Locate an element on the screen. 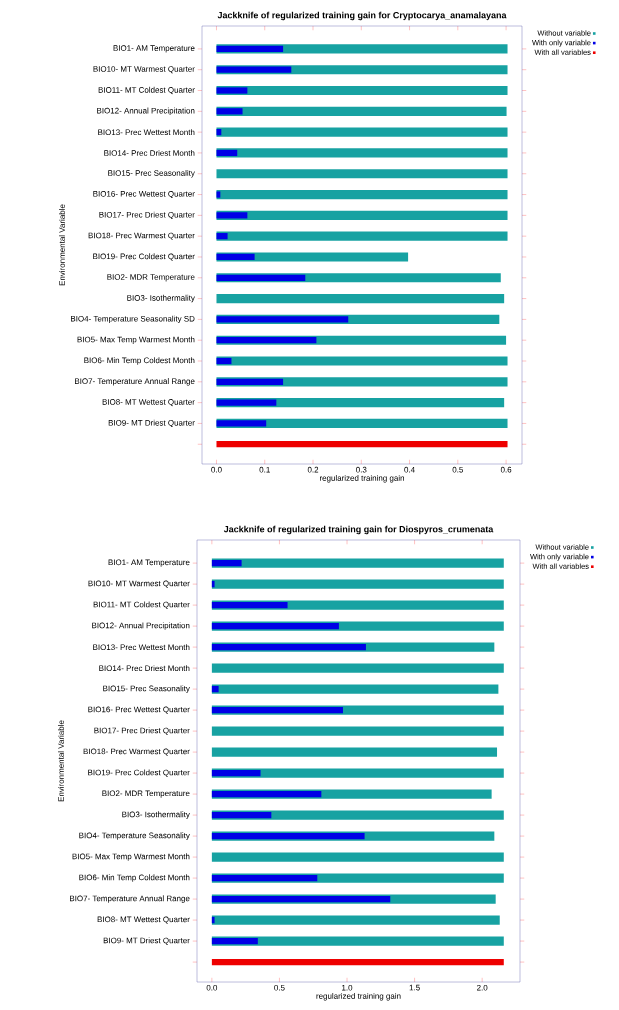  chart-title: Jackknife of regularized training gain for Cryptocarya_anamalayana is located at coordinates (362, 16).